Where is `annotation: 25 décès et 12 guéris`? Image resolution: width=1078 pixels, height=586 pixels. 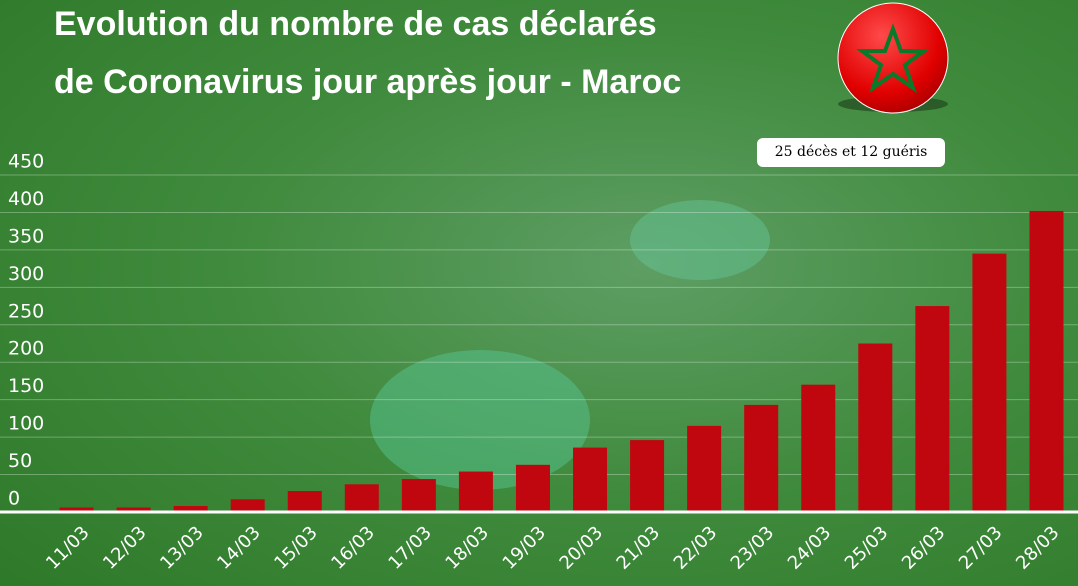
annotation: 25 décès et 12 guéris is located at coordinates (851, 152).